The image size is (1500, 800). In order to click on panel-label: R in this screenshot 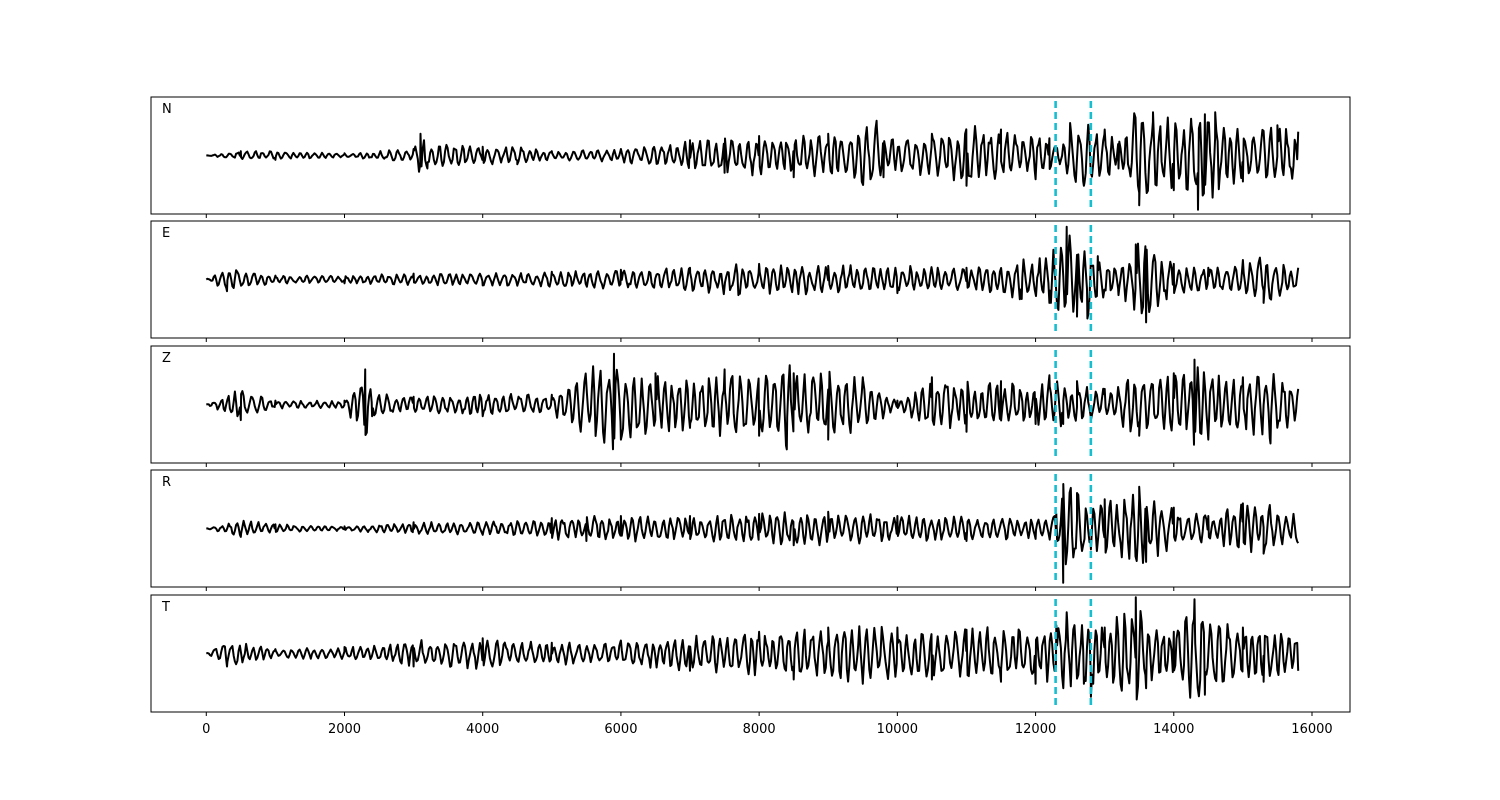, I will do `click(166, 482)`.